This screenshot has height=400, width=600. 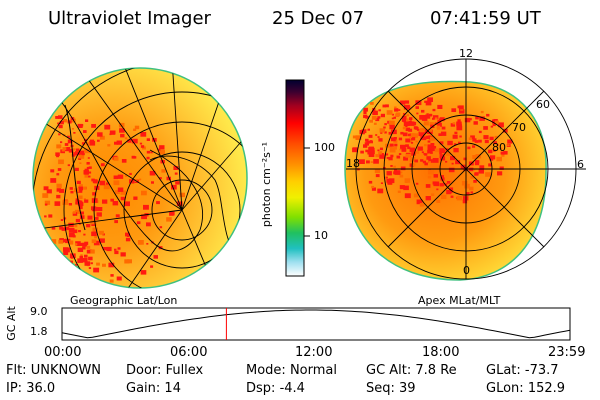 What do you see at coordinates (153, 388) in the screenshot?
I see `gain-label: Gain: 14` at bounding box center [153, 388].